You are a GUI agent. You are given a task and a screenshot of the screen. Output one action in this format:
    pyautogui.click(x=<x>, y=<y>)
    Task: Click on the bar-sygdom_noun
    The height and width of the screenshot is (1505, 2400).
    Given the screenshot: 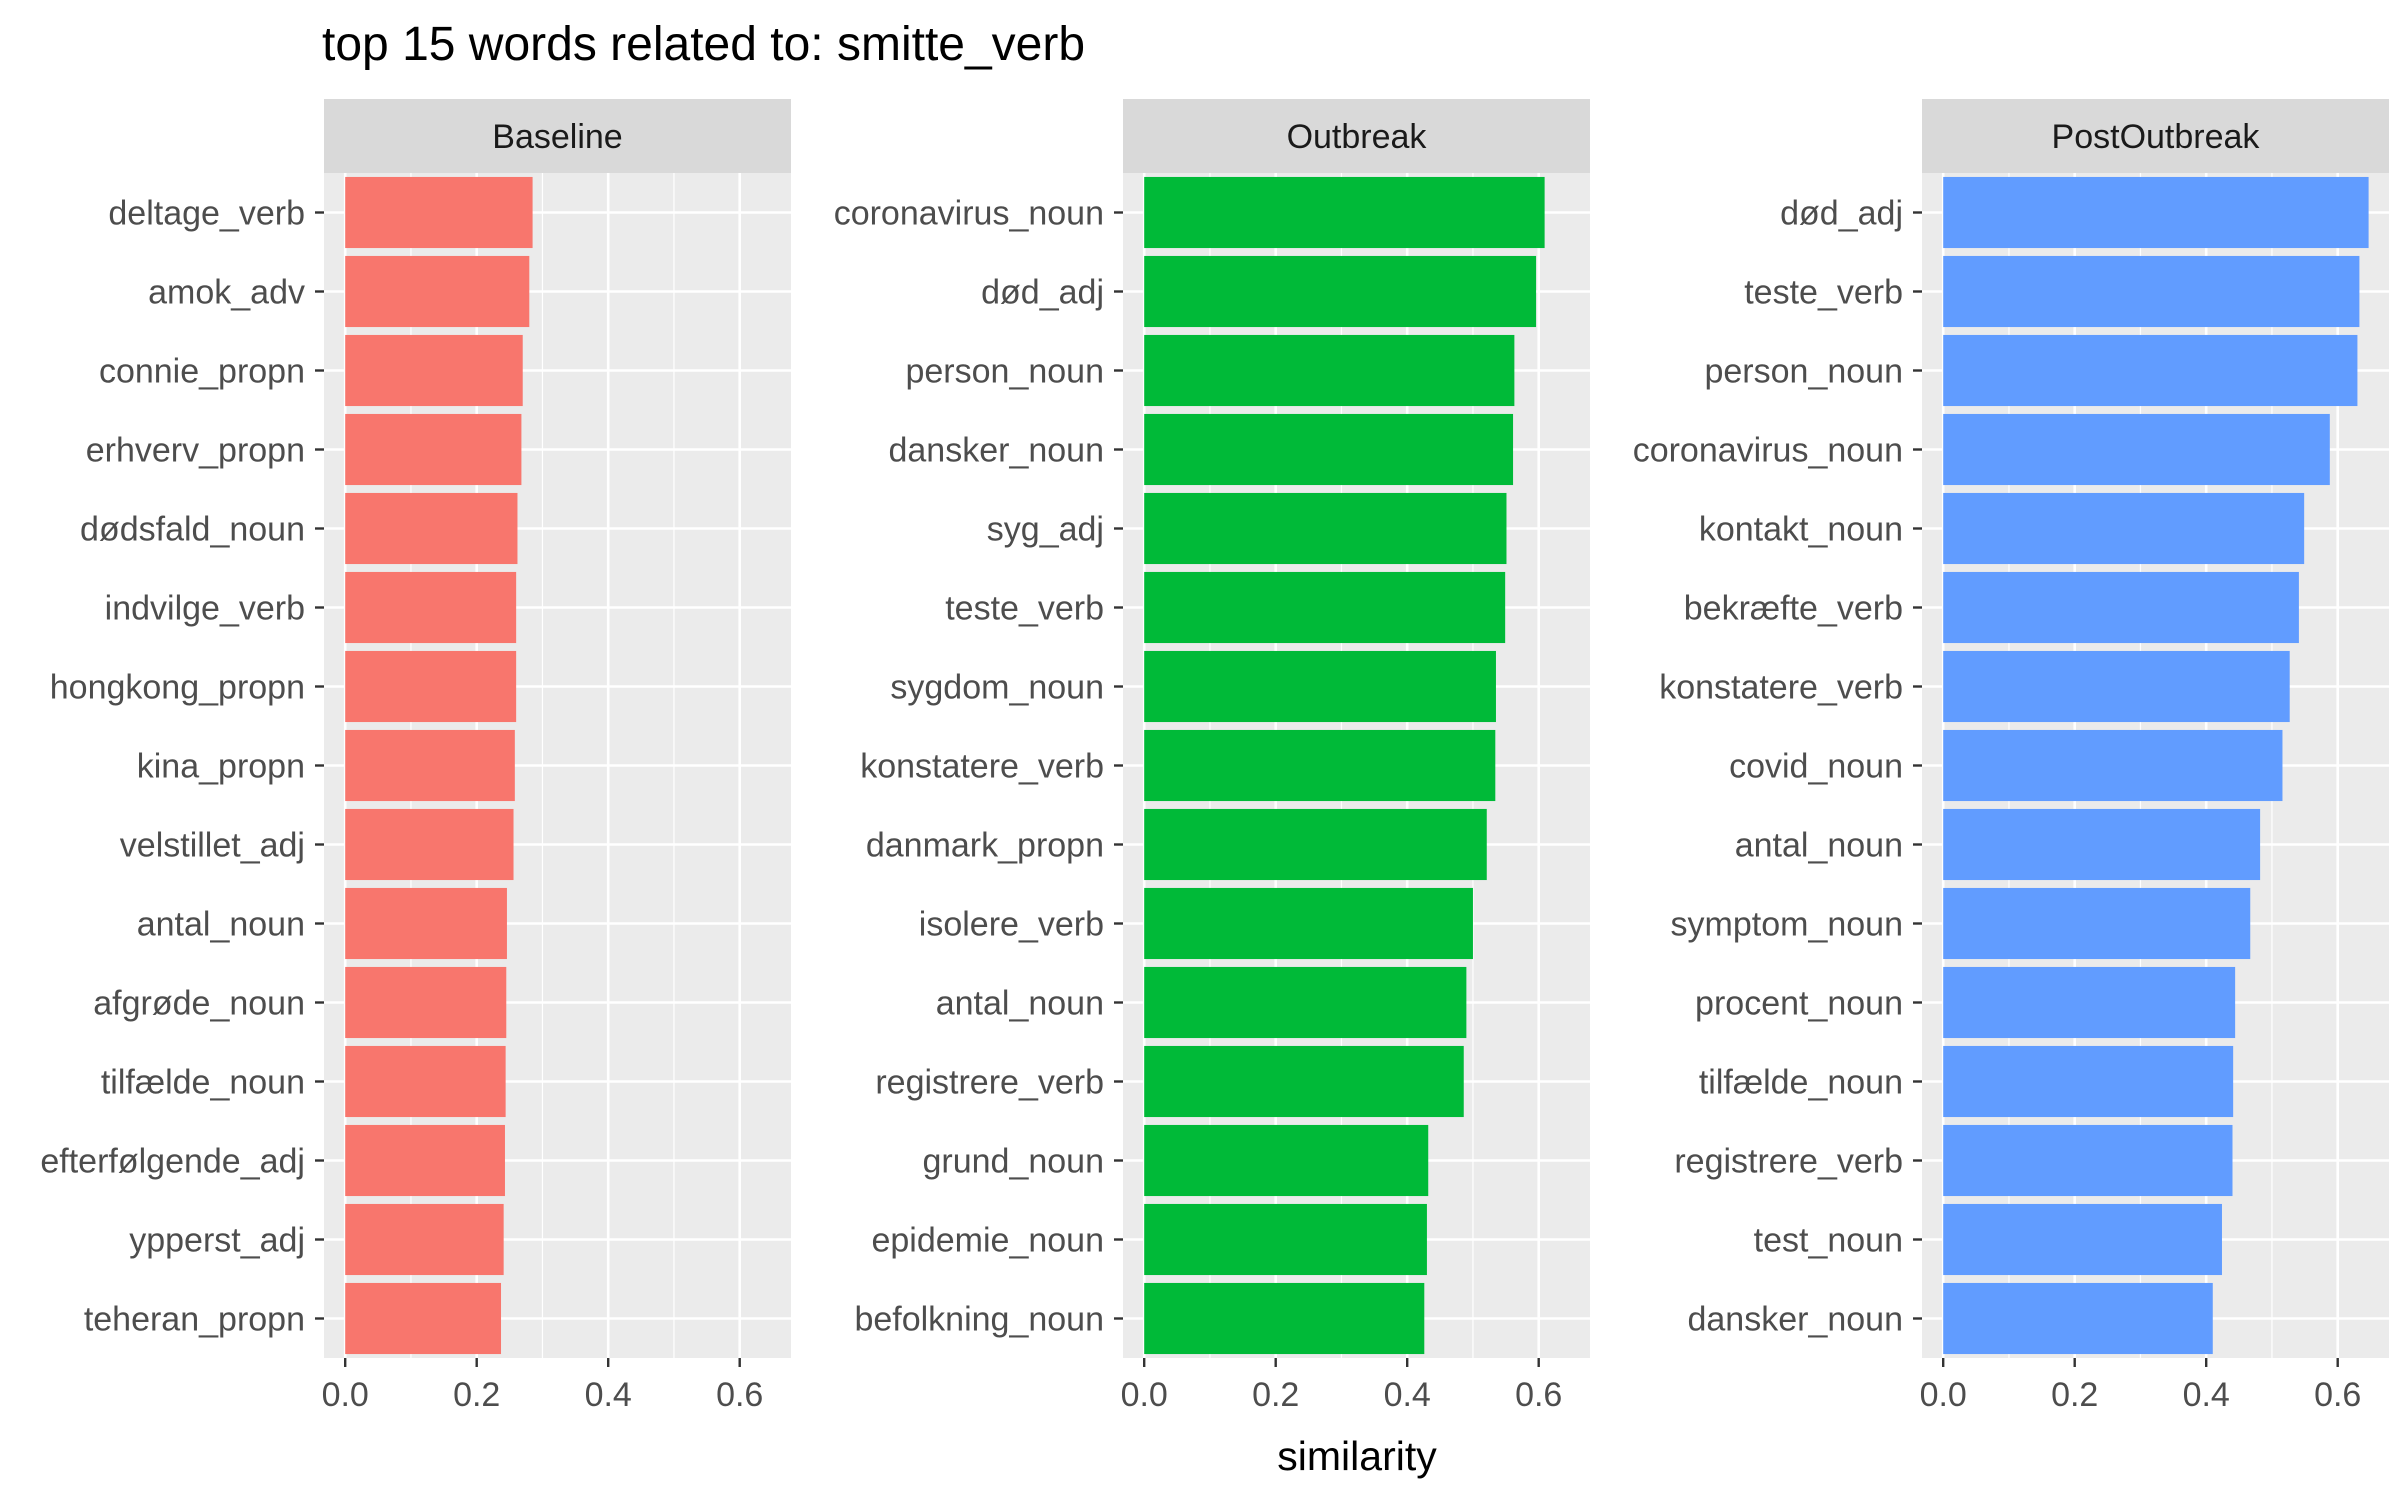 What is the action you would take?
    pyautogui.click(x=1320, y=686)
    